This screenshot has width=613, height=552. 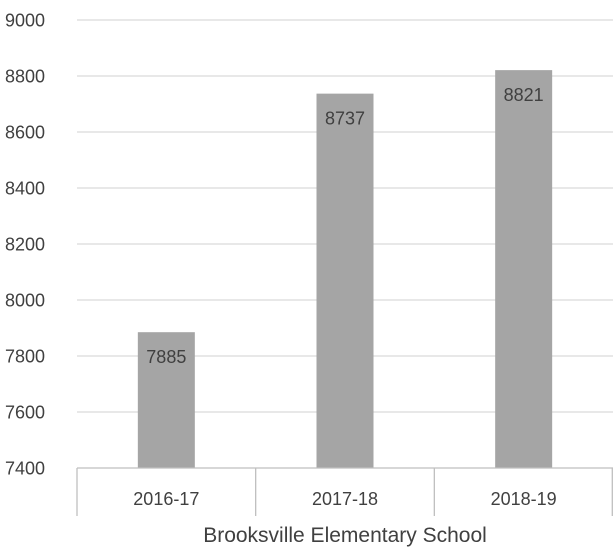 What do you see at coordinates (25, 189) in the screenshot?
I see `y-tick-label: 8400` at bounding box center [25, 189].